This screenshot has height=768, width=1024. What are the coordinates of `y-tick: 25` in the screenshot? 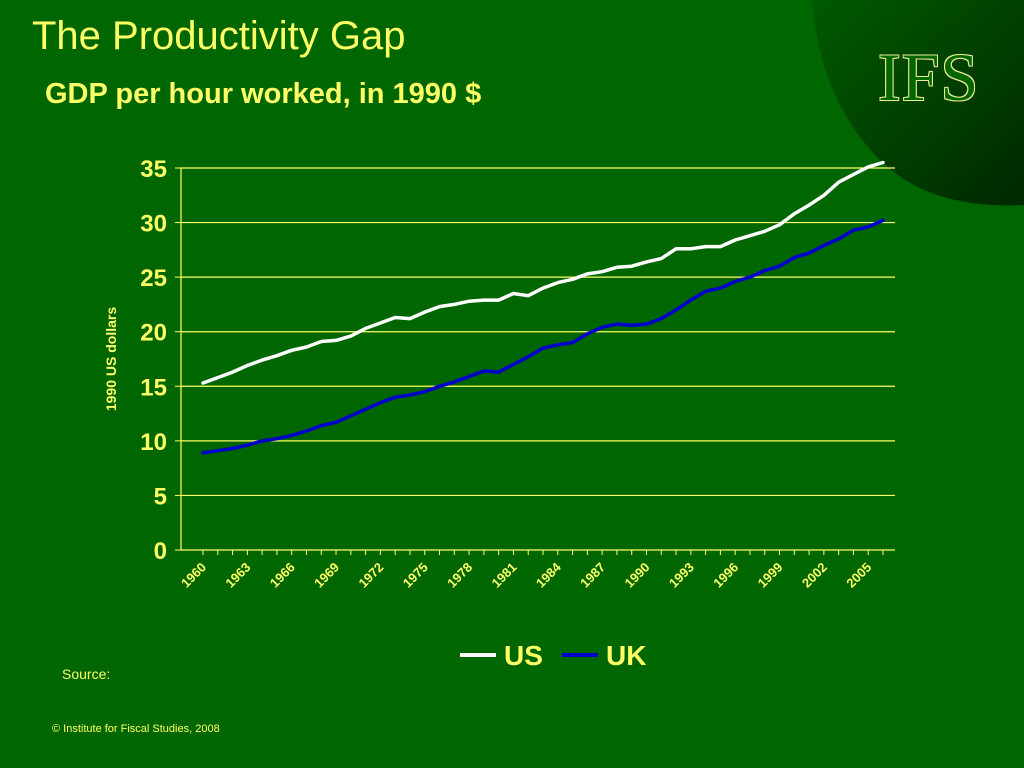 It's located at (153, 278).